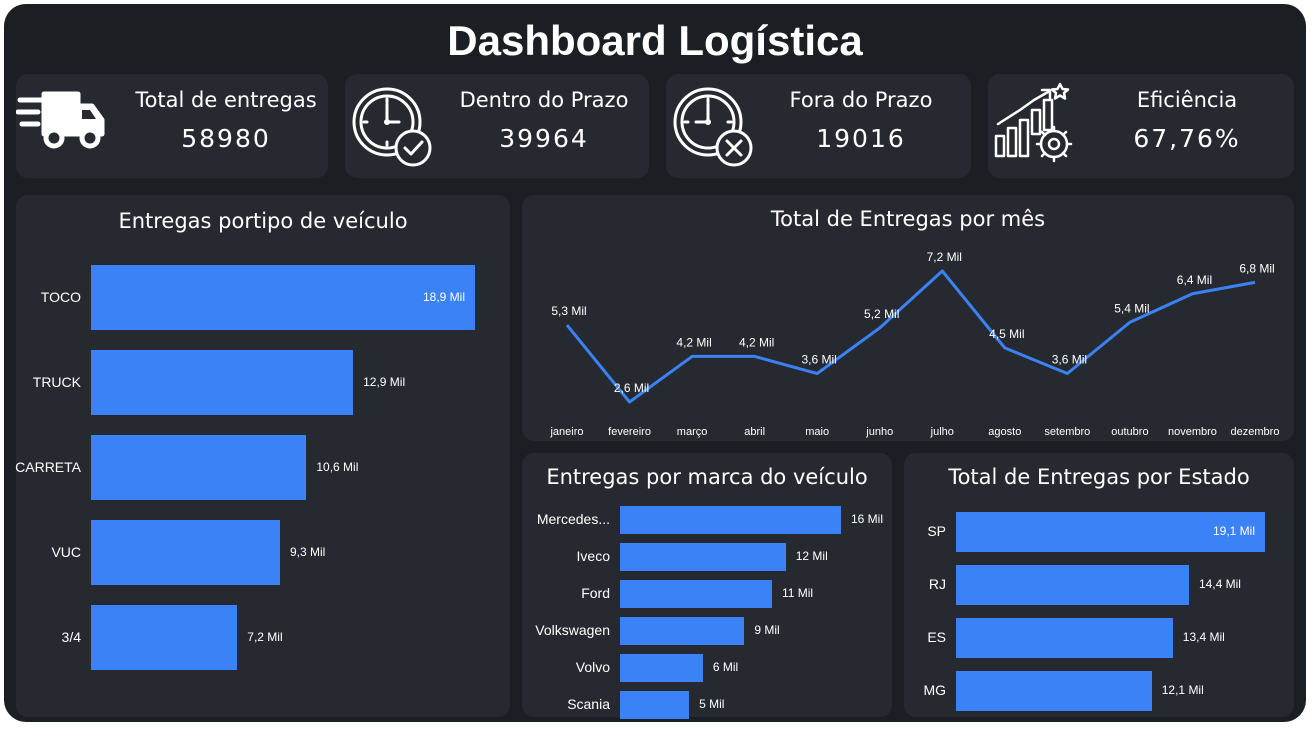  I want to click on category-label: Ford, so click(595, 593).